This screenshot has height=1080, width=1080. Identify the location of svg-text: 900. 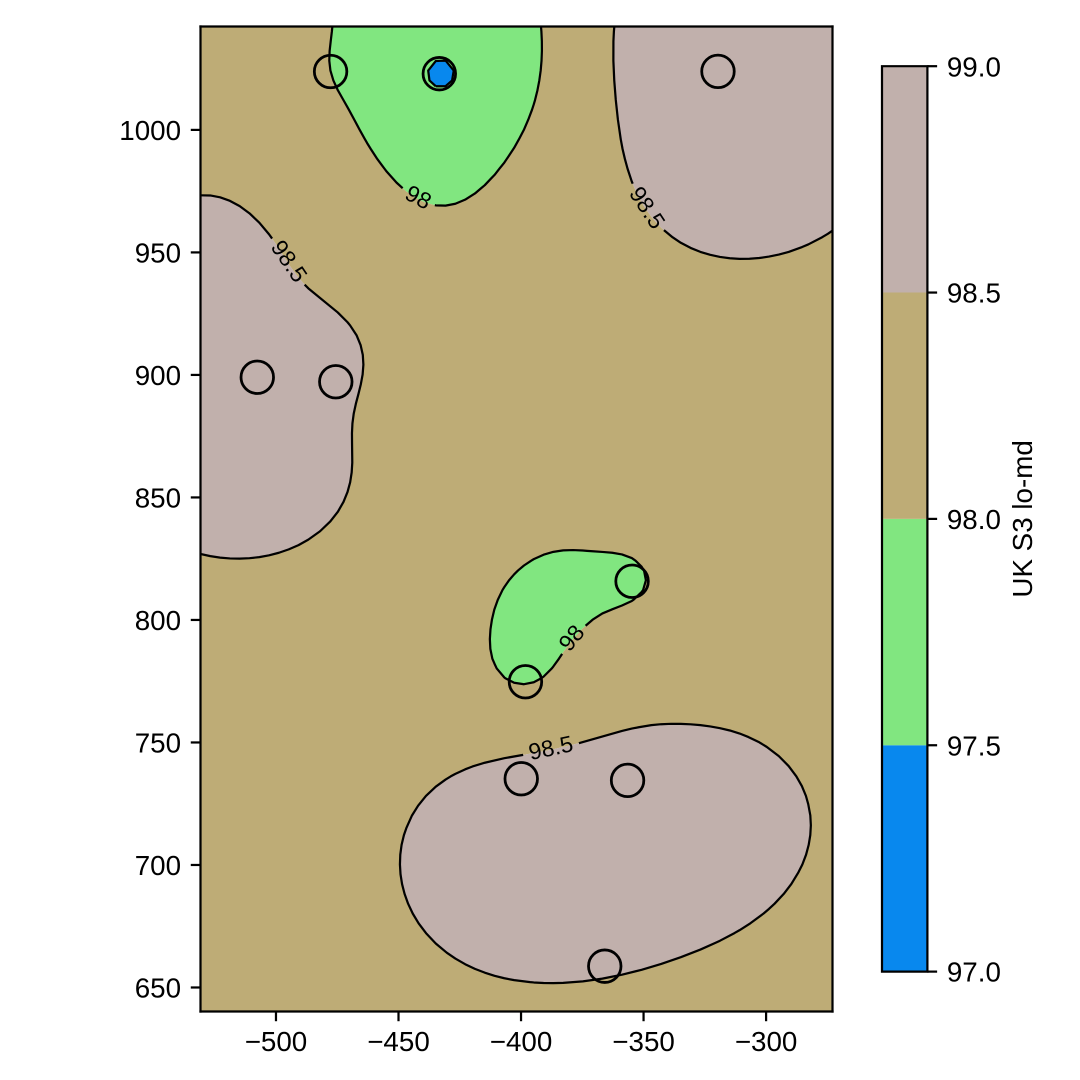
(158, 375).